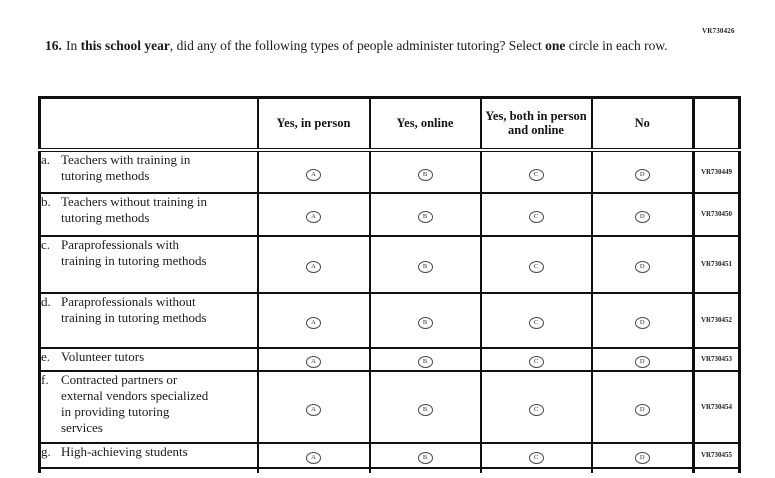 Image resolution: width=775 pixels, height=478 pixels. I want to click on question-text-bold-segment: one, so click(555, 45).